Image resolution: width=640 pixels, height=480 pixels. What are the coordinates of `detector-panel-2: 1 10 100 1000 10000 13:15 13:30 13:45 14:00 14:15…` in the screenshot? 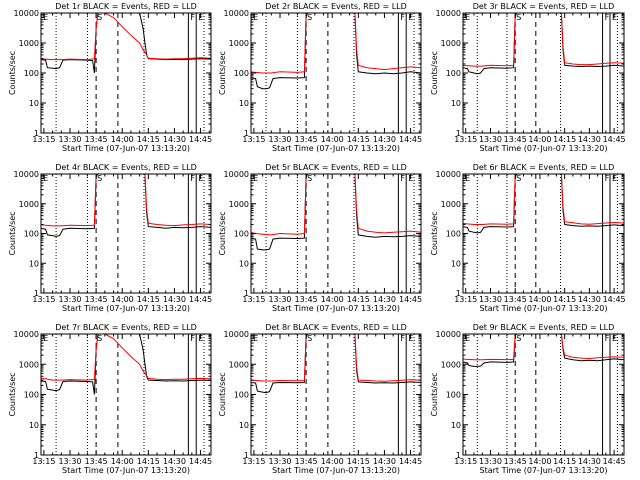 It's located at (320, 77).